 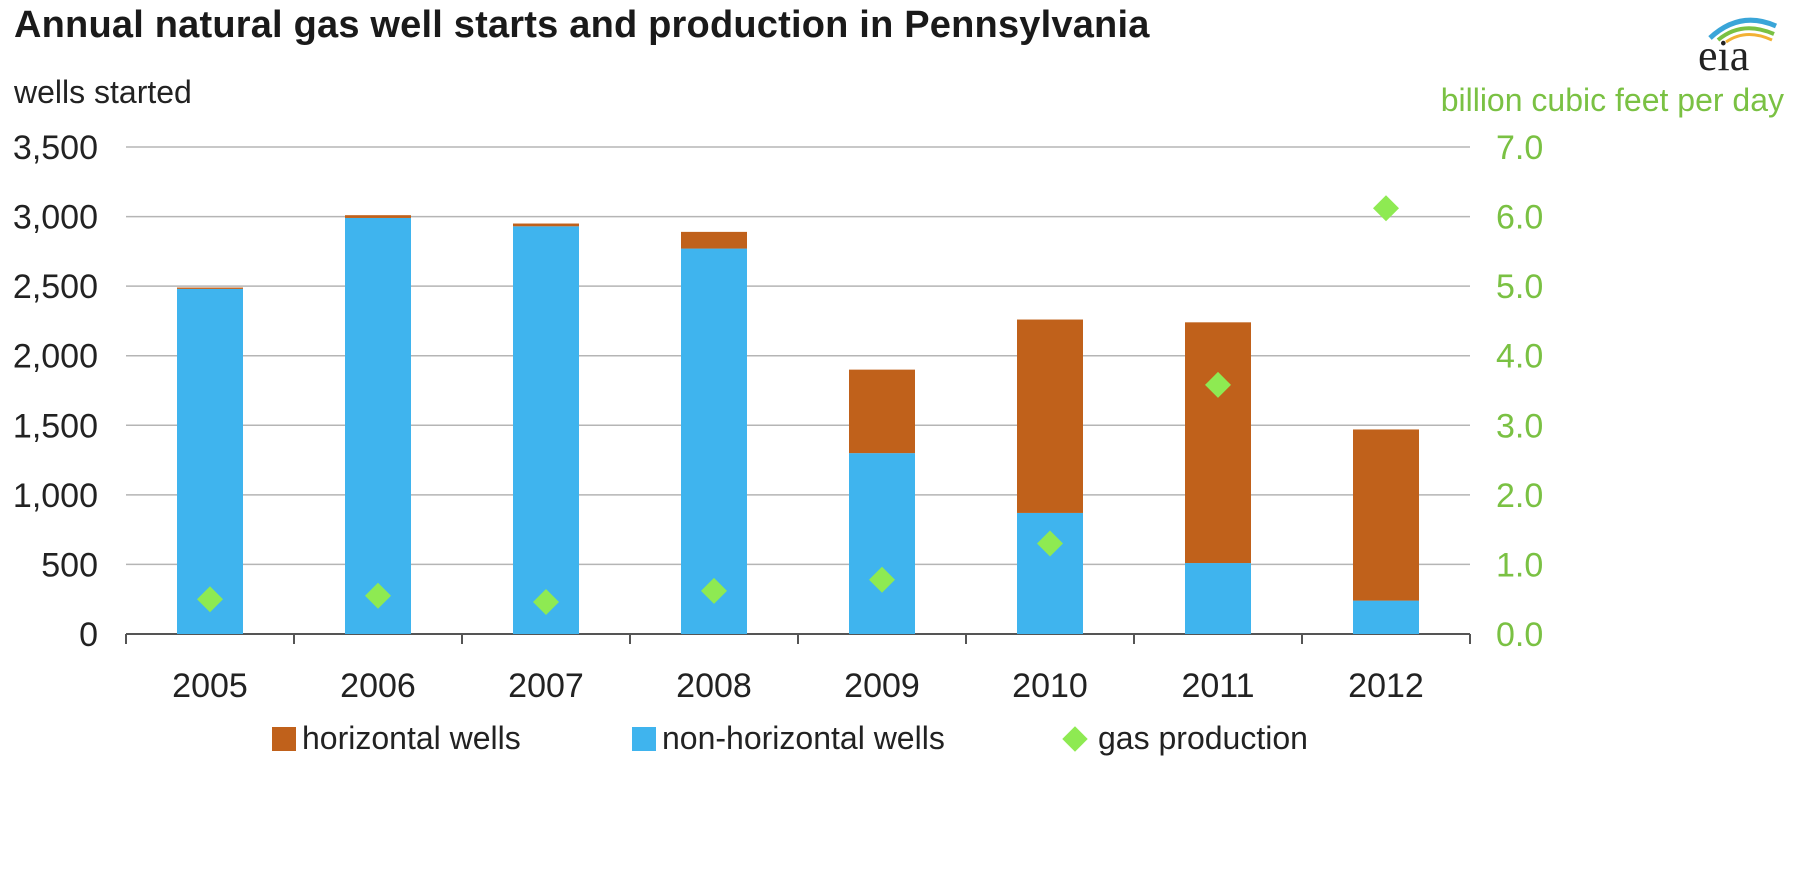 What do you see at coordinates (1519, 426) in the screenshot?
I see `right-tick-label: 3.0` at bounding box center [1519, 426].